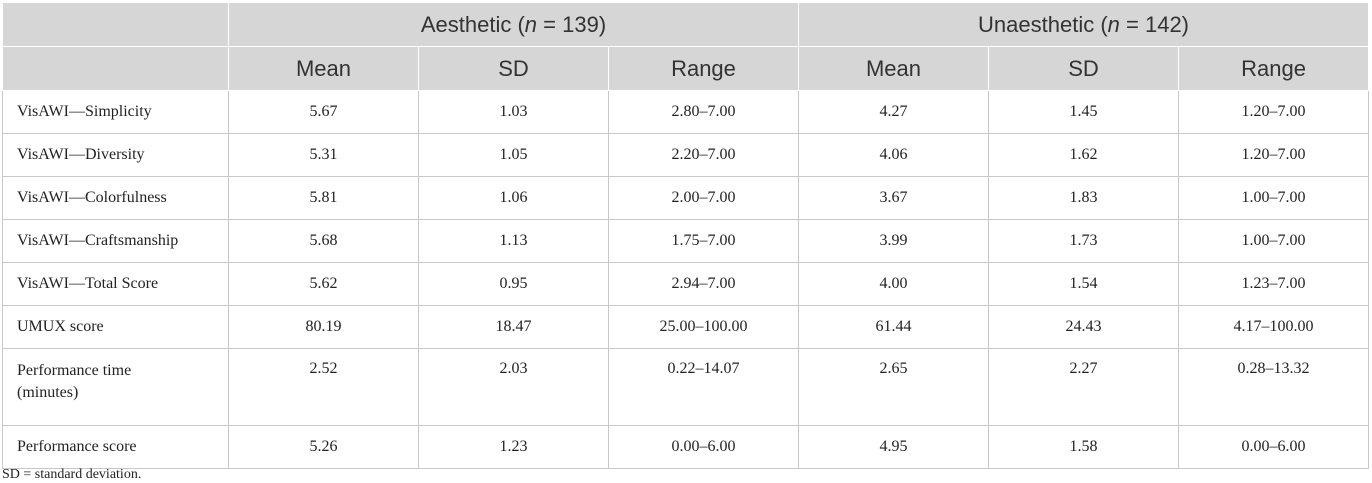 This screenshot has height=483, width=1372. I want to click on row-label-text: Performance score, so click(77, 446).